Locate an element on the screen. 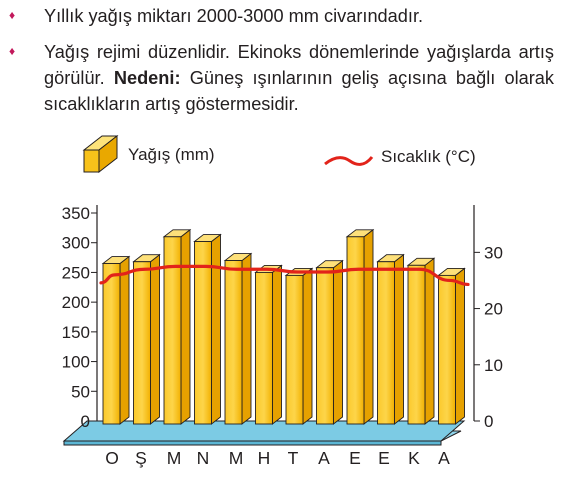 The height and width of the screenshot is (477, 564). legend-bar-icon is located at coordinates (100, 154).